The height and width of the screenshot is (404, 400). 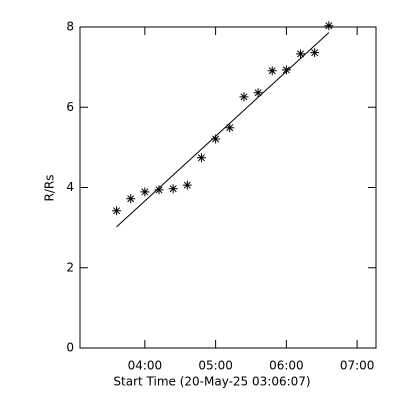 I want to click on y-tick-label: 0, so click(x=70, y=348).